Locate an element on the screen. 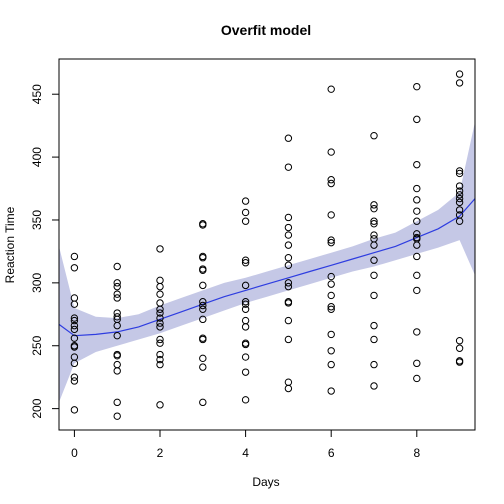 The image size is (504, 504). y-axis-label: Reaction Time is located at coordinates (10, 244).